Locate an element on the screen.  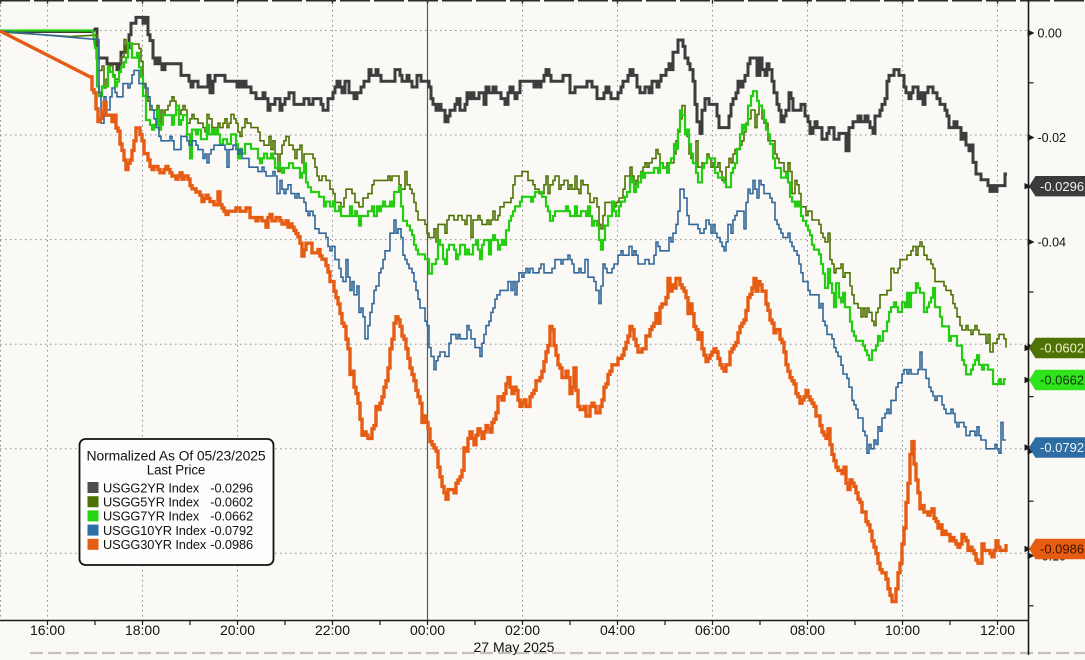
svg-text: USGG30YR Index is located at coordinates (155, 544).